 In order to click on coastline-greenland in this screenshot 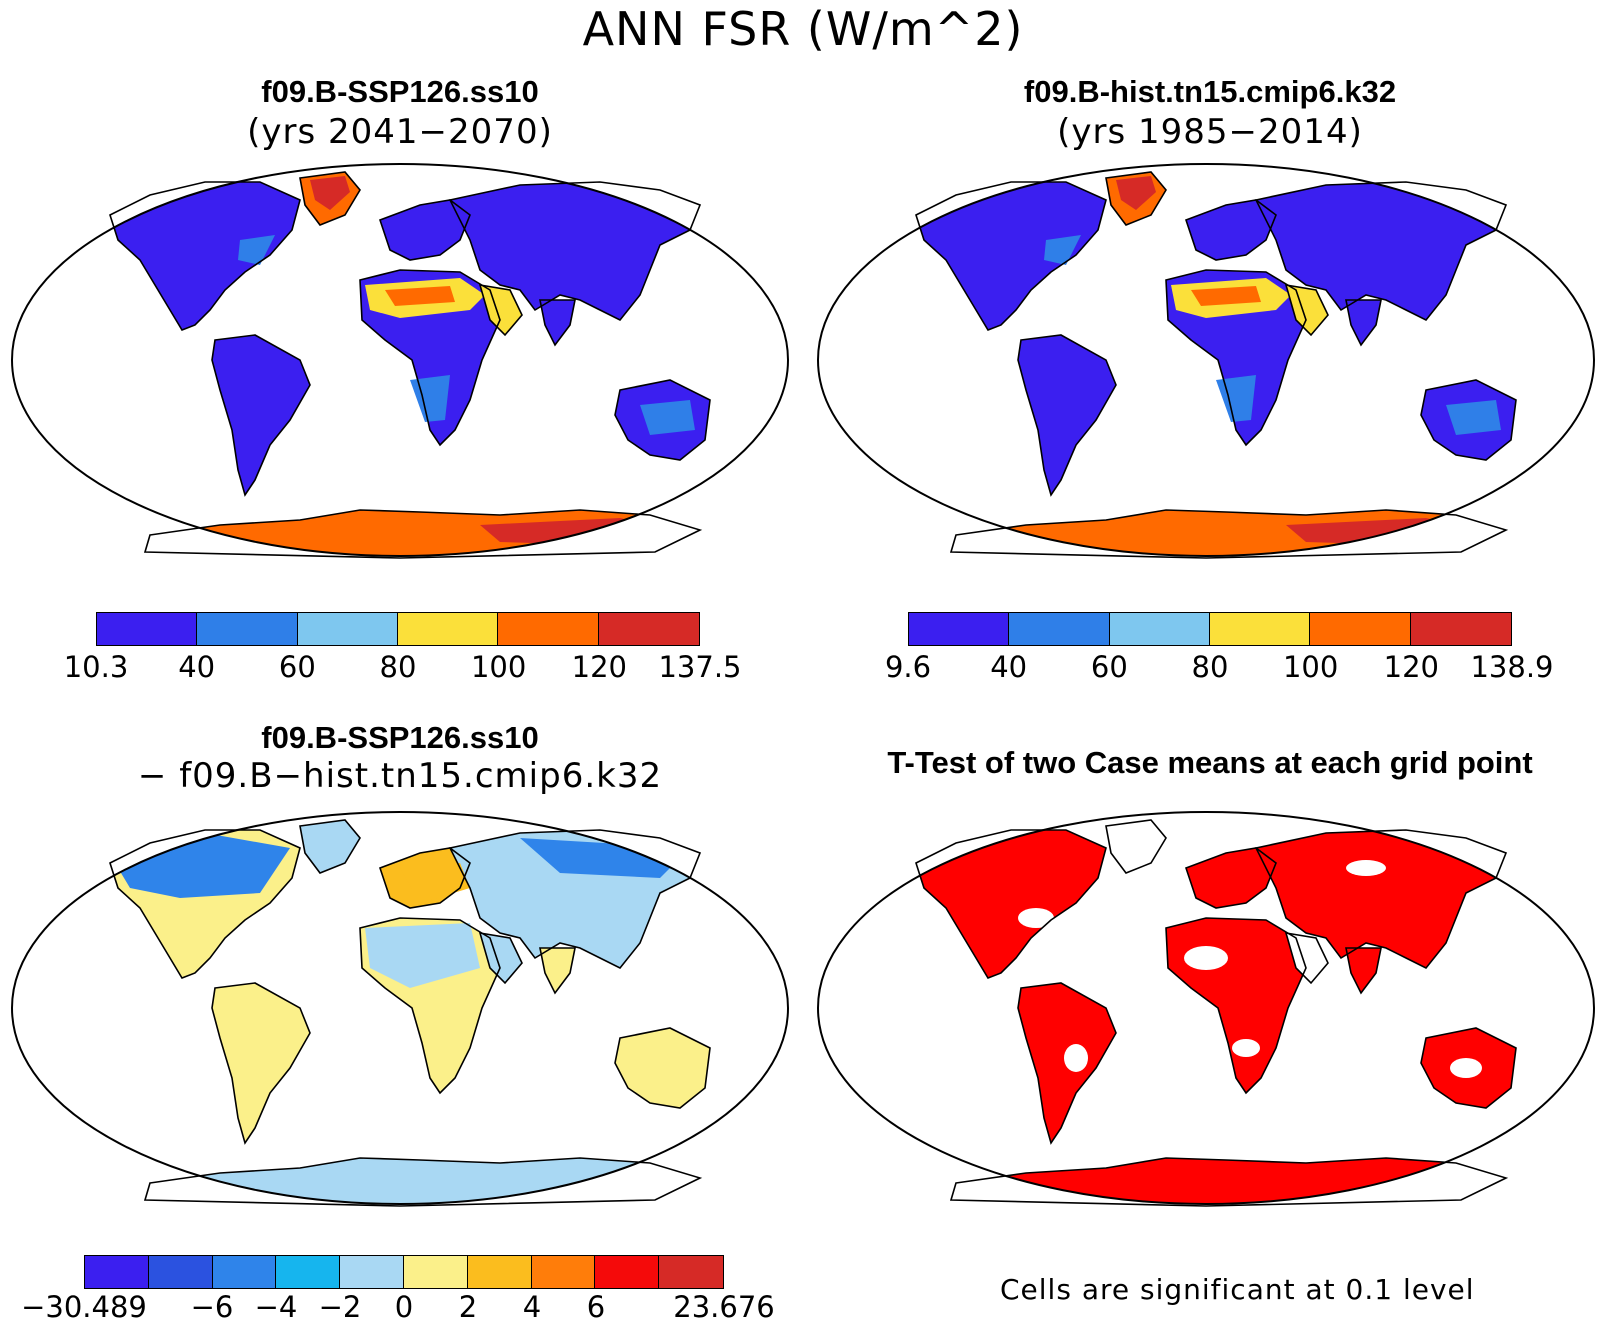, I will do `click(330, 846)`.